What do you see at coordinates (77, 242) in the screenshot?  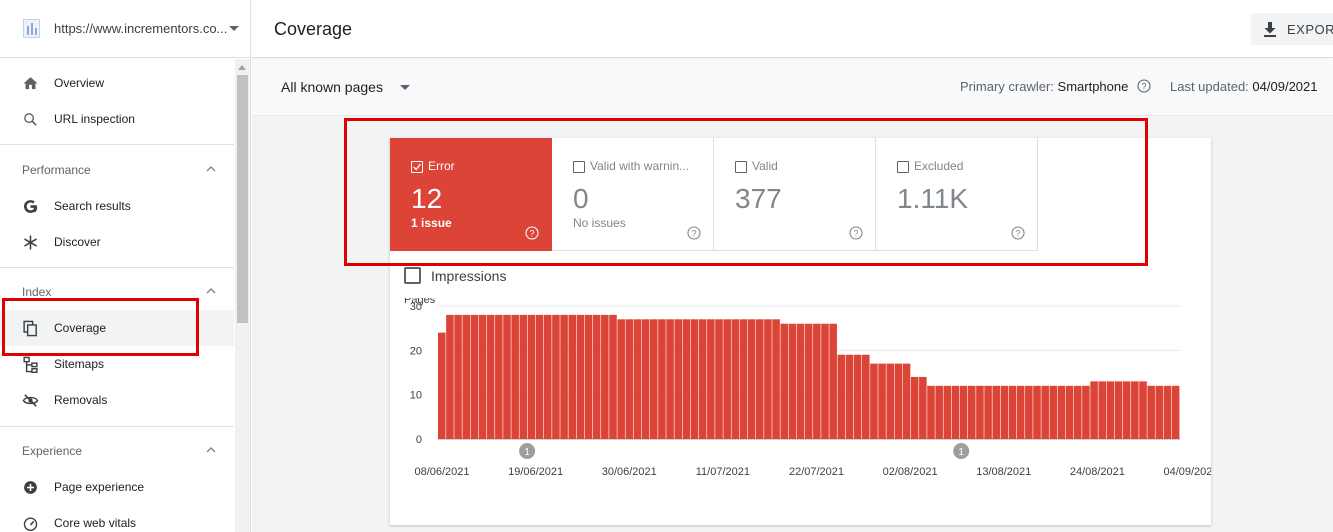 I see `nav-label: Discover` at bounding box center [77, 242].